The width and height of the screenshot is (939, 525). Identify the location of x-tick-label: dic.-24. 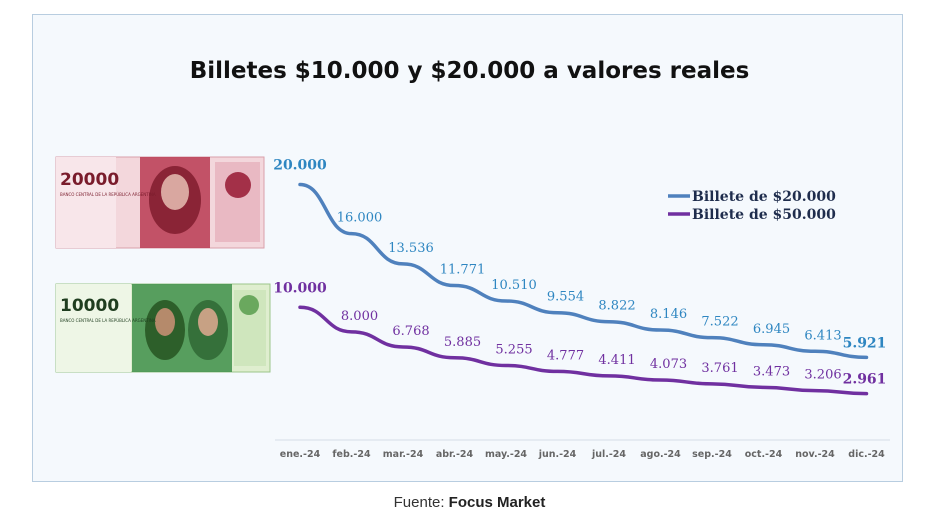
(866, 454).